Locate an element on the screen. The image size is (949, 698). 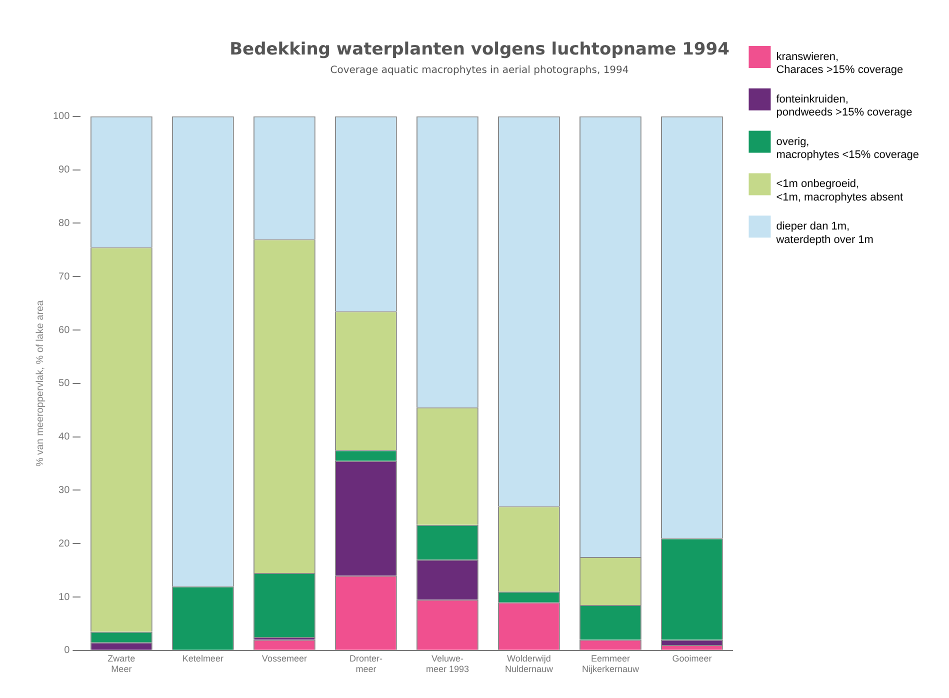
y-tick-label: 90 is located at coordinates (64, 170).